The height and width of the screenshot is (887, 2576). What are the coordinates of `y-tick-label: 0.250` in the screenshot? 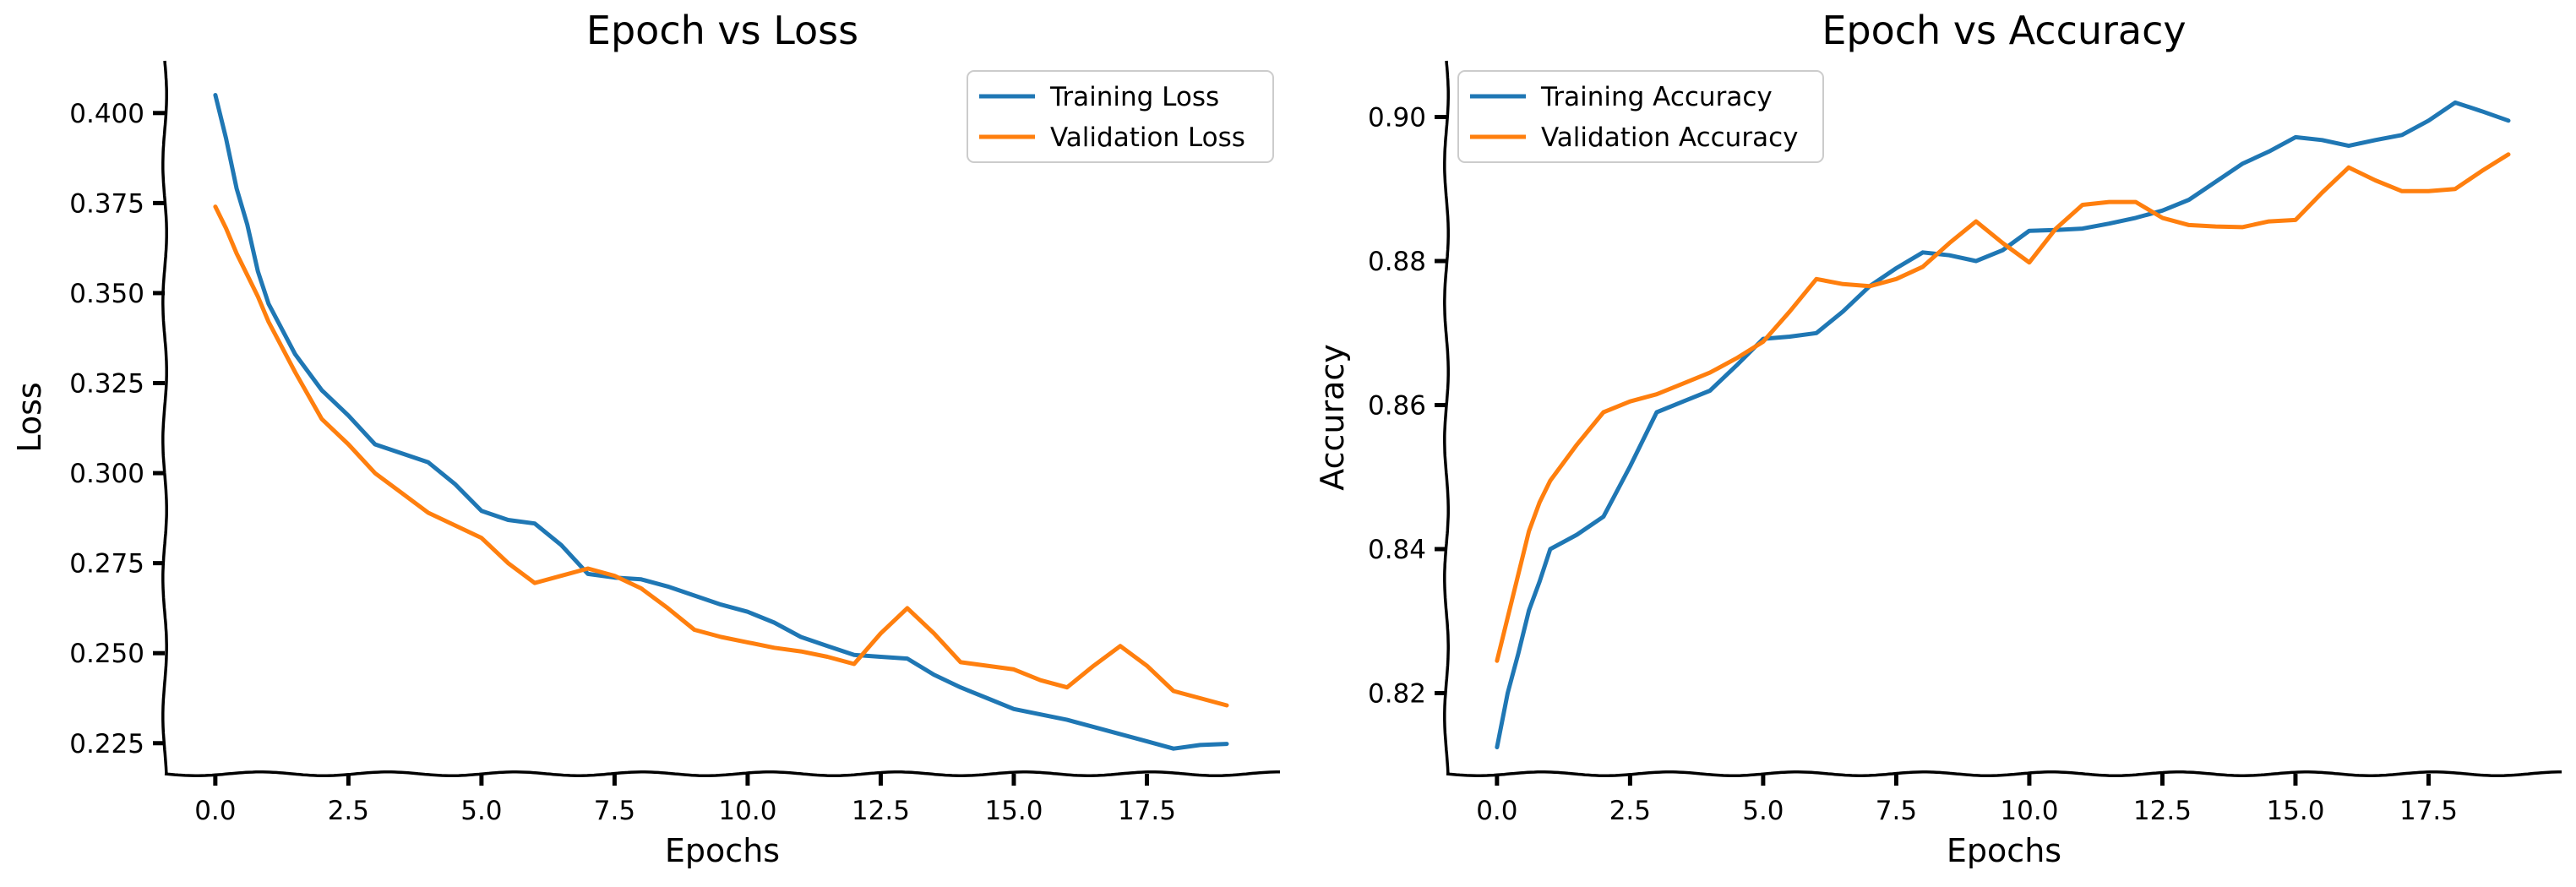 It's located at (106, 654).